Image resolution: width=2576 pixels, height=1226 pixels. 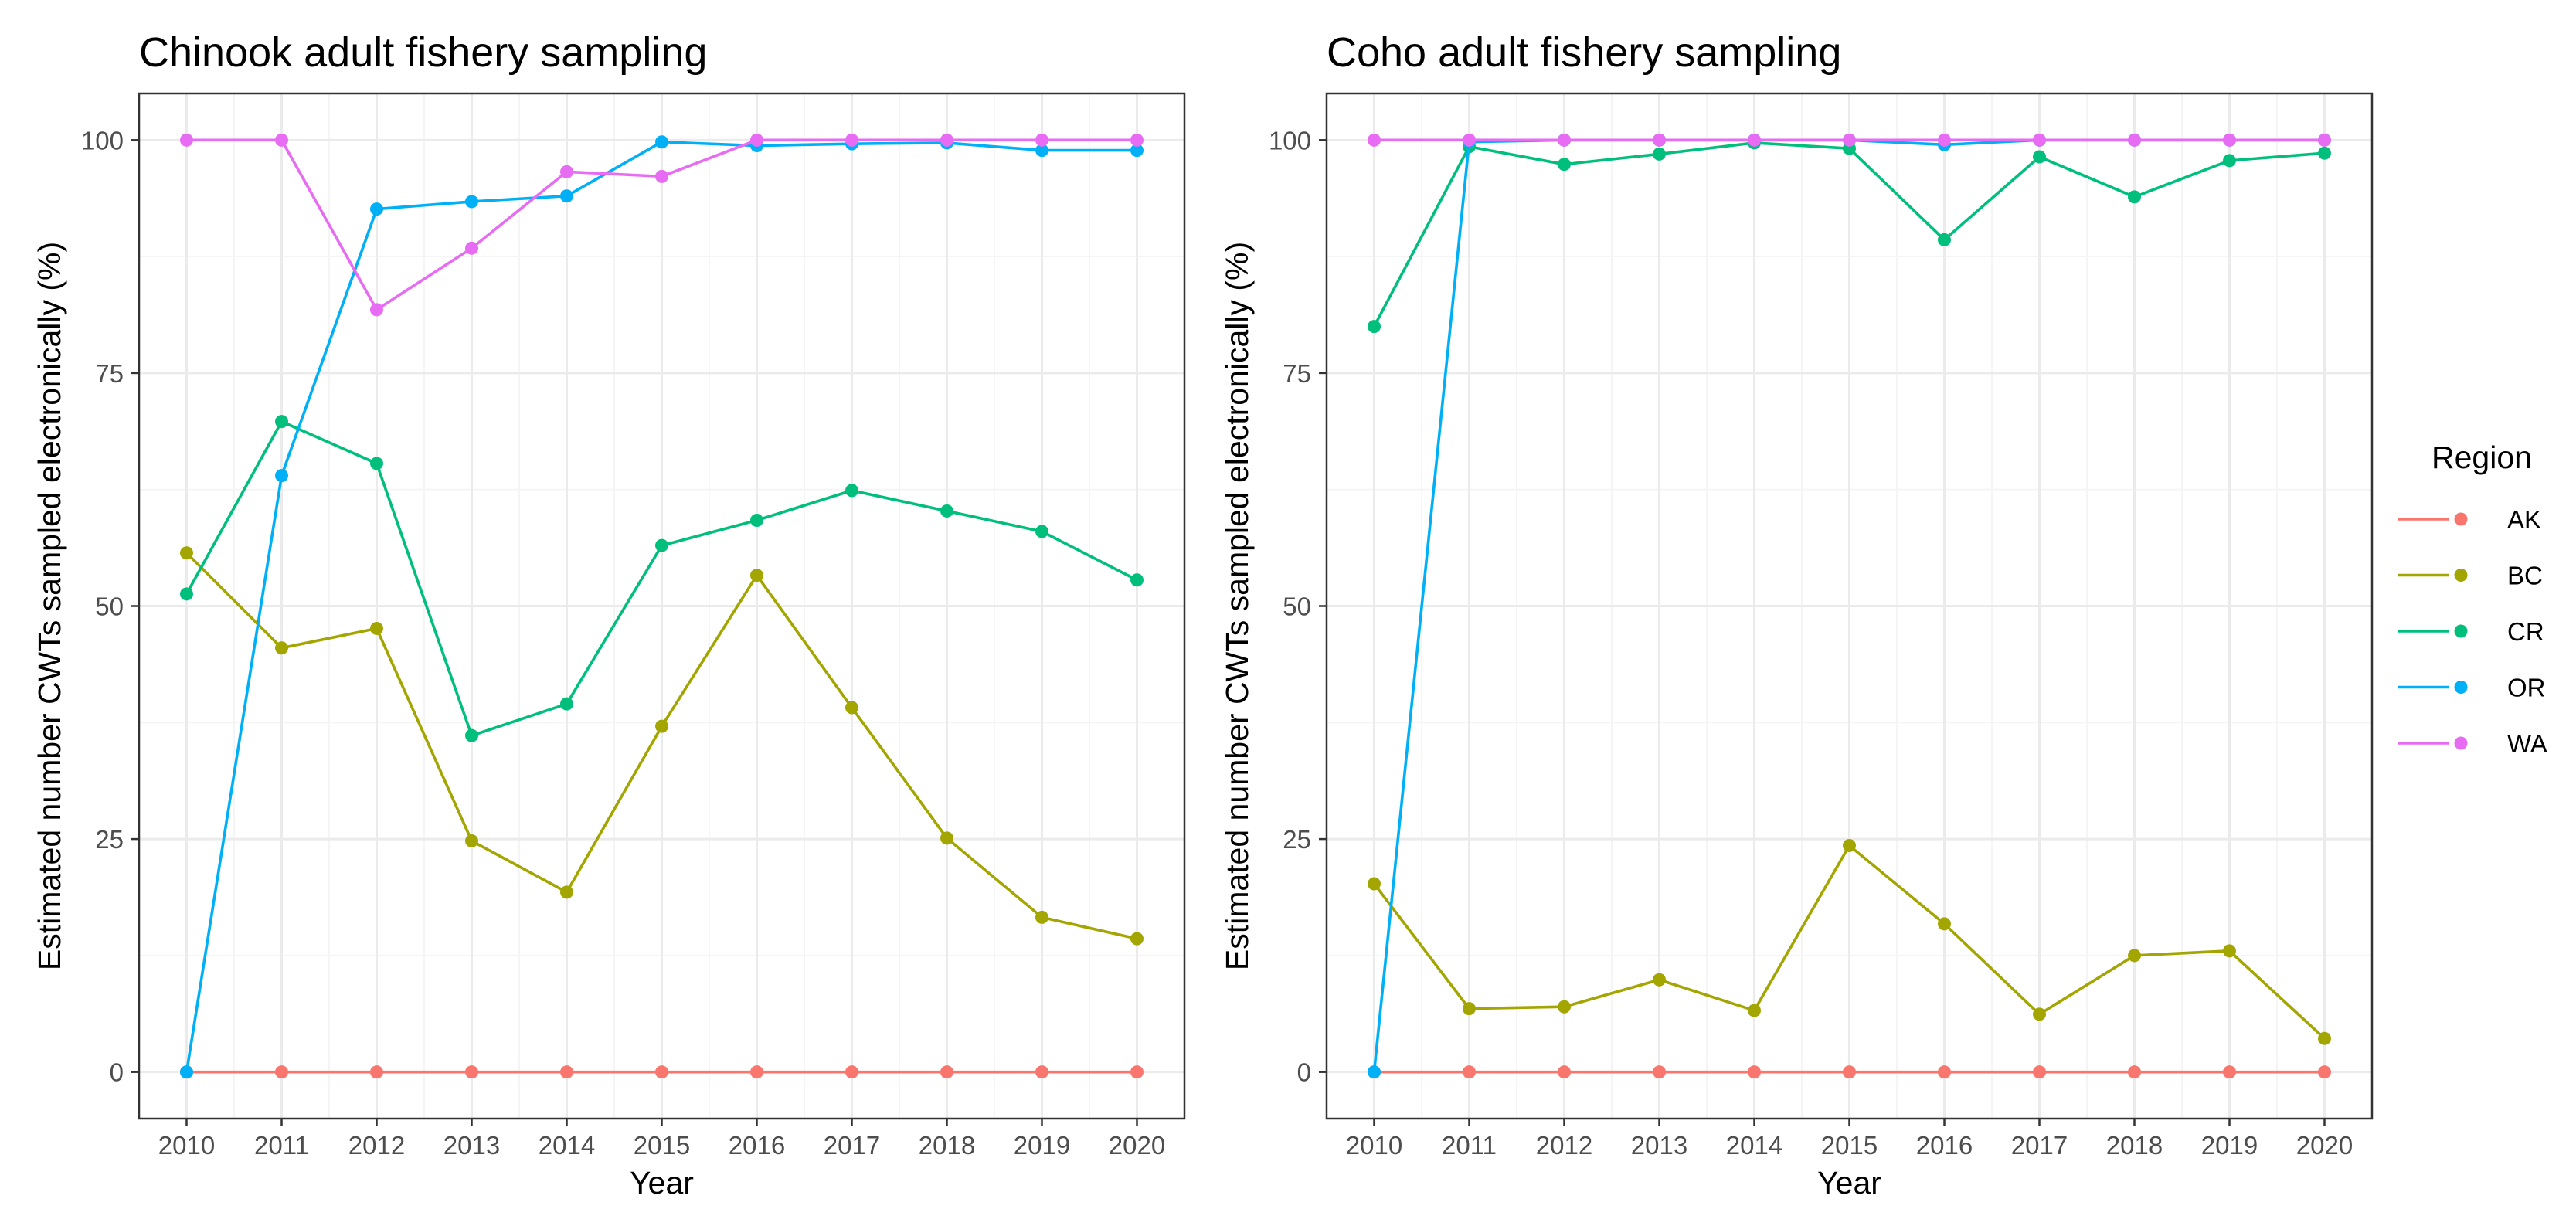 What do you see at coordinates (2525, 631) in the screenshot?
I see `legend-label: CR` at bounding box center [2525, 631].